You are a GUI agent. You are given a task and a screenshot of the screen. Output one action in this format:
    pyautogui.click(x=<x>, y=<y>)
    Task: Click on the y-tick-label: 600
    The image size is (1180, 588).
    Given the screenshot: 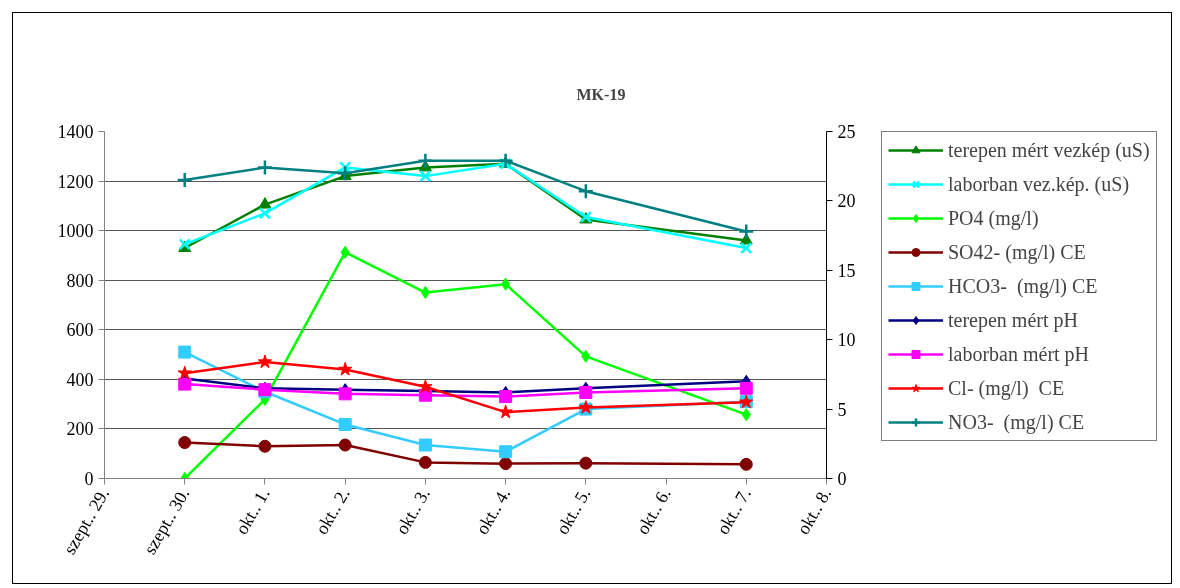 What is the action you would take?
    pyautogui.click(x=80, y=330)
    